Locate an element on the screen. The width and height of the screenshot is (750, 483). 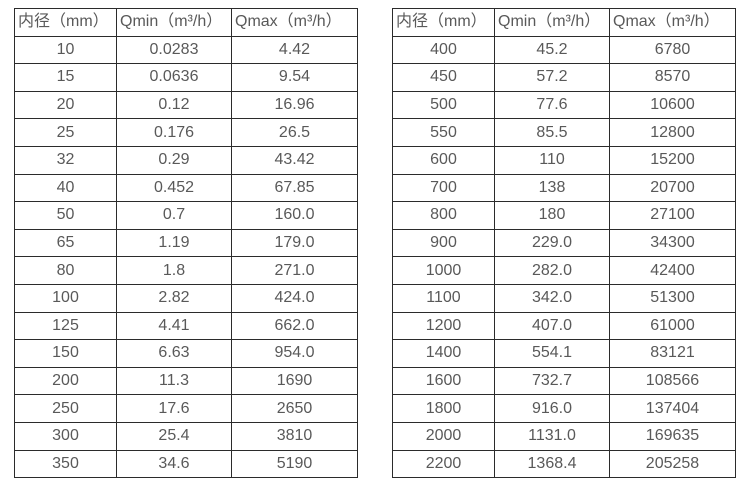
cell-diameter: 65 is located at coordinates (65, 243).